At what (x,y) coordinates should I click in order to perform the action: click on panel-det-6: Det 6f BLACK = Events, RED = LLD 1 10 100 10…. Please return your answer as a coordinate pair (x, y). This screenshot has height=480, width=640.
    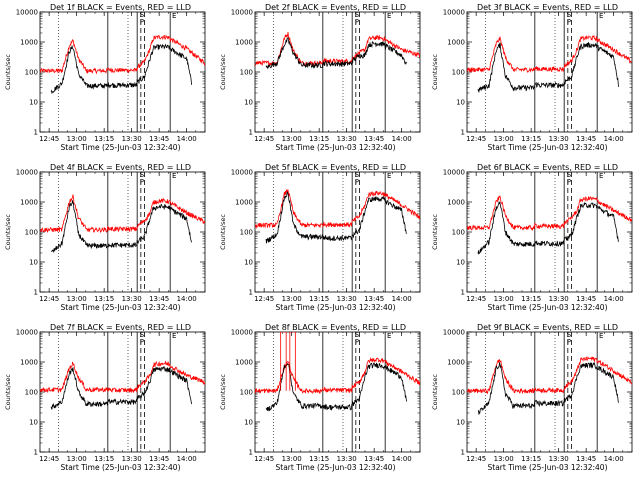
    Looking at the image, I should click on (532, 237).